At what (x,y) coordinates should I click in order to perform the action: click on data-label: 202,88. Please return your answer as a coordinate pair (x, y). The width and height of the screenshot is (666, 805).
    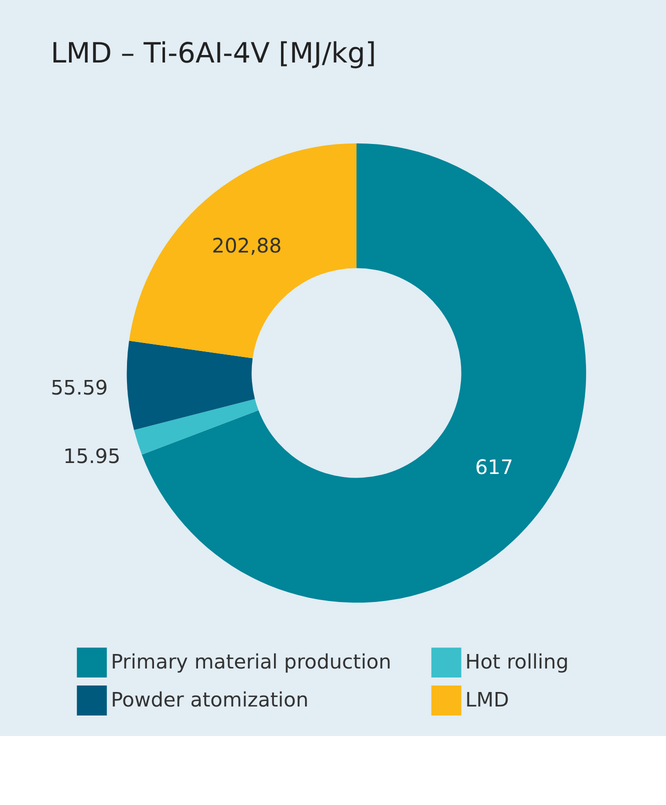
    Looking at the image, I should click on (247, 246).